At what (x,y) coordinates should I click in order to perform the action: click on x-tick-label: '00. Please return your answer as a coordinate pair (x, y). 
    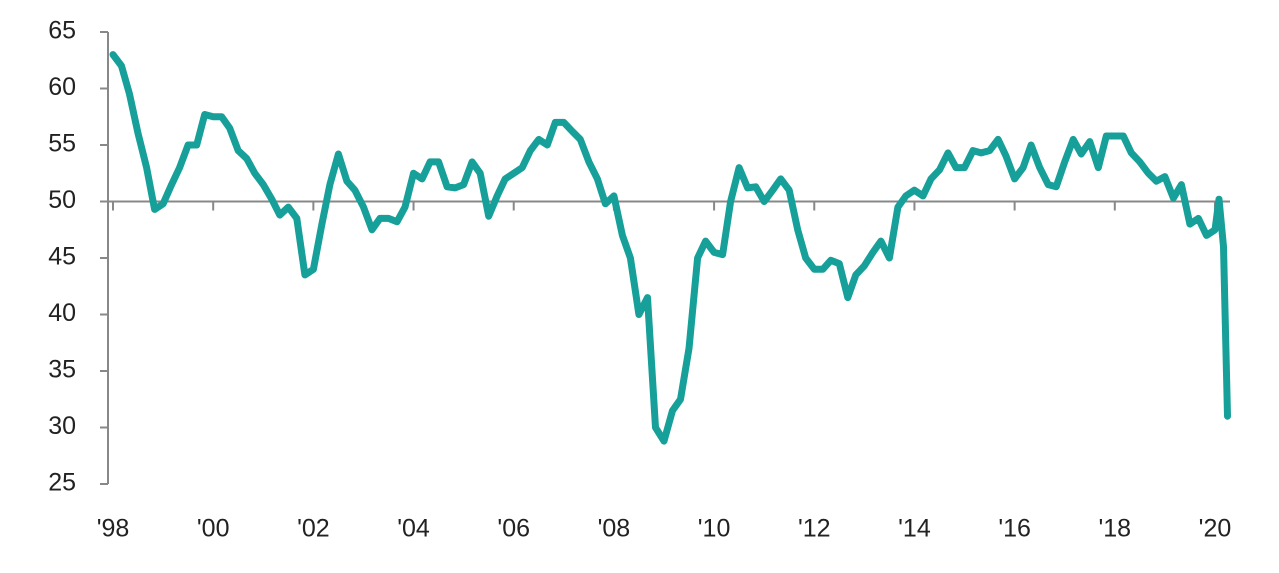
    Looking at the image, I should click on (213, 529).